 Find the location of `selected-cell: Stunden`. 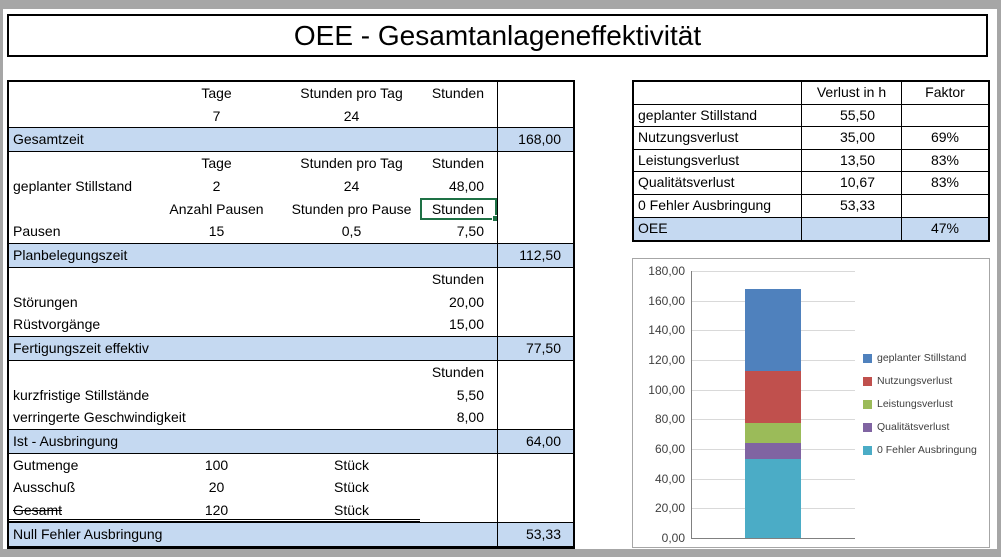

selected-cell: Stunden is located at coordinates (459, 210).